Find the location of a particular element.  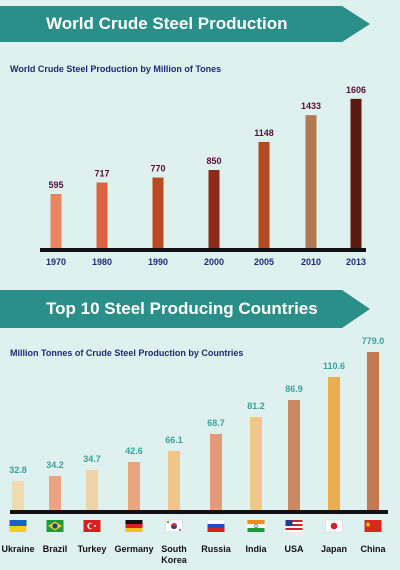

bar-2000 is located at coordinates (214, 210).